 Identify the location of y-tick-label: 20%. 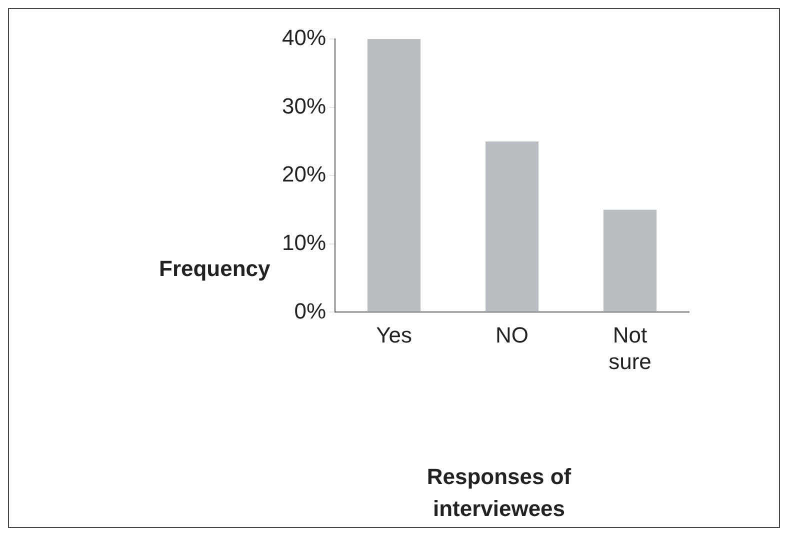
(304, 174).